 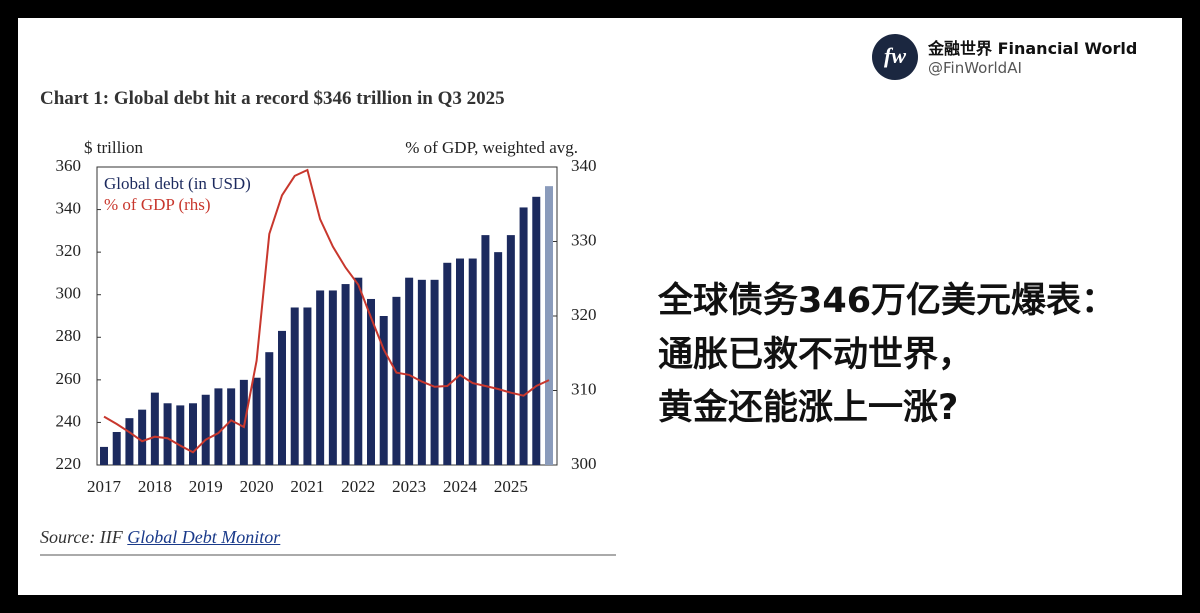 What do you see at coordinates (257, 486) in the screenshot?
I see `x-tick-label: 2020` at bounding box center [257, 486].